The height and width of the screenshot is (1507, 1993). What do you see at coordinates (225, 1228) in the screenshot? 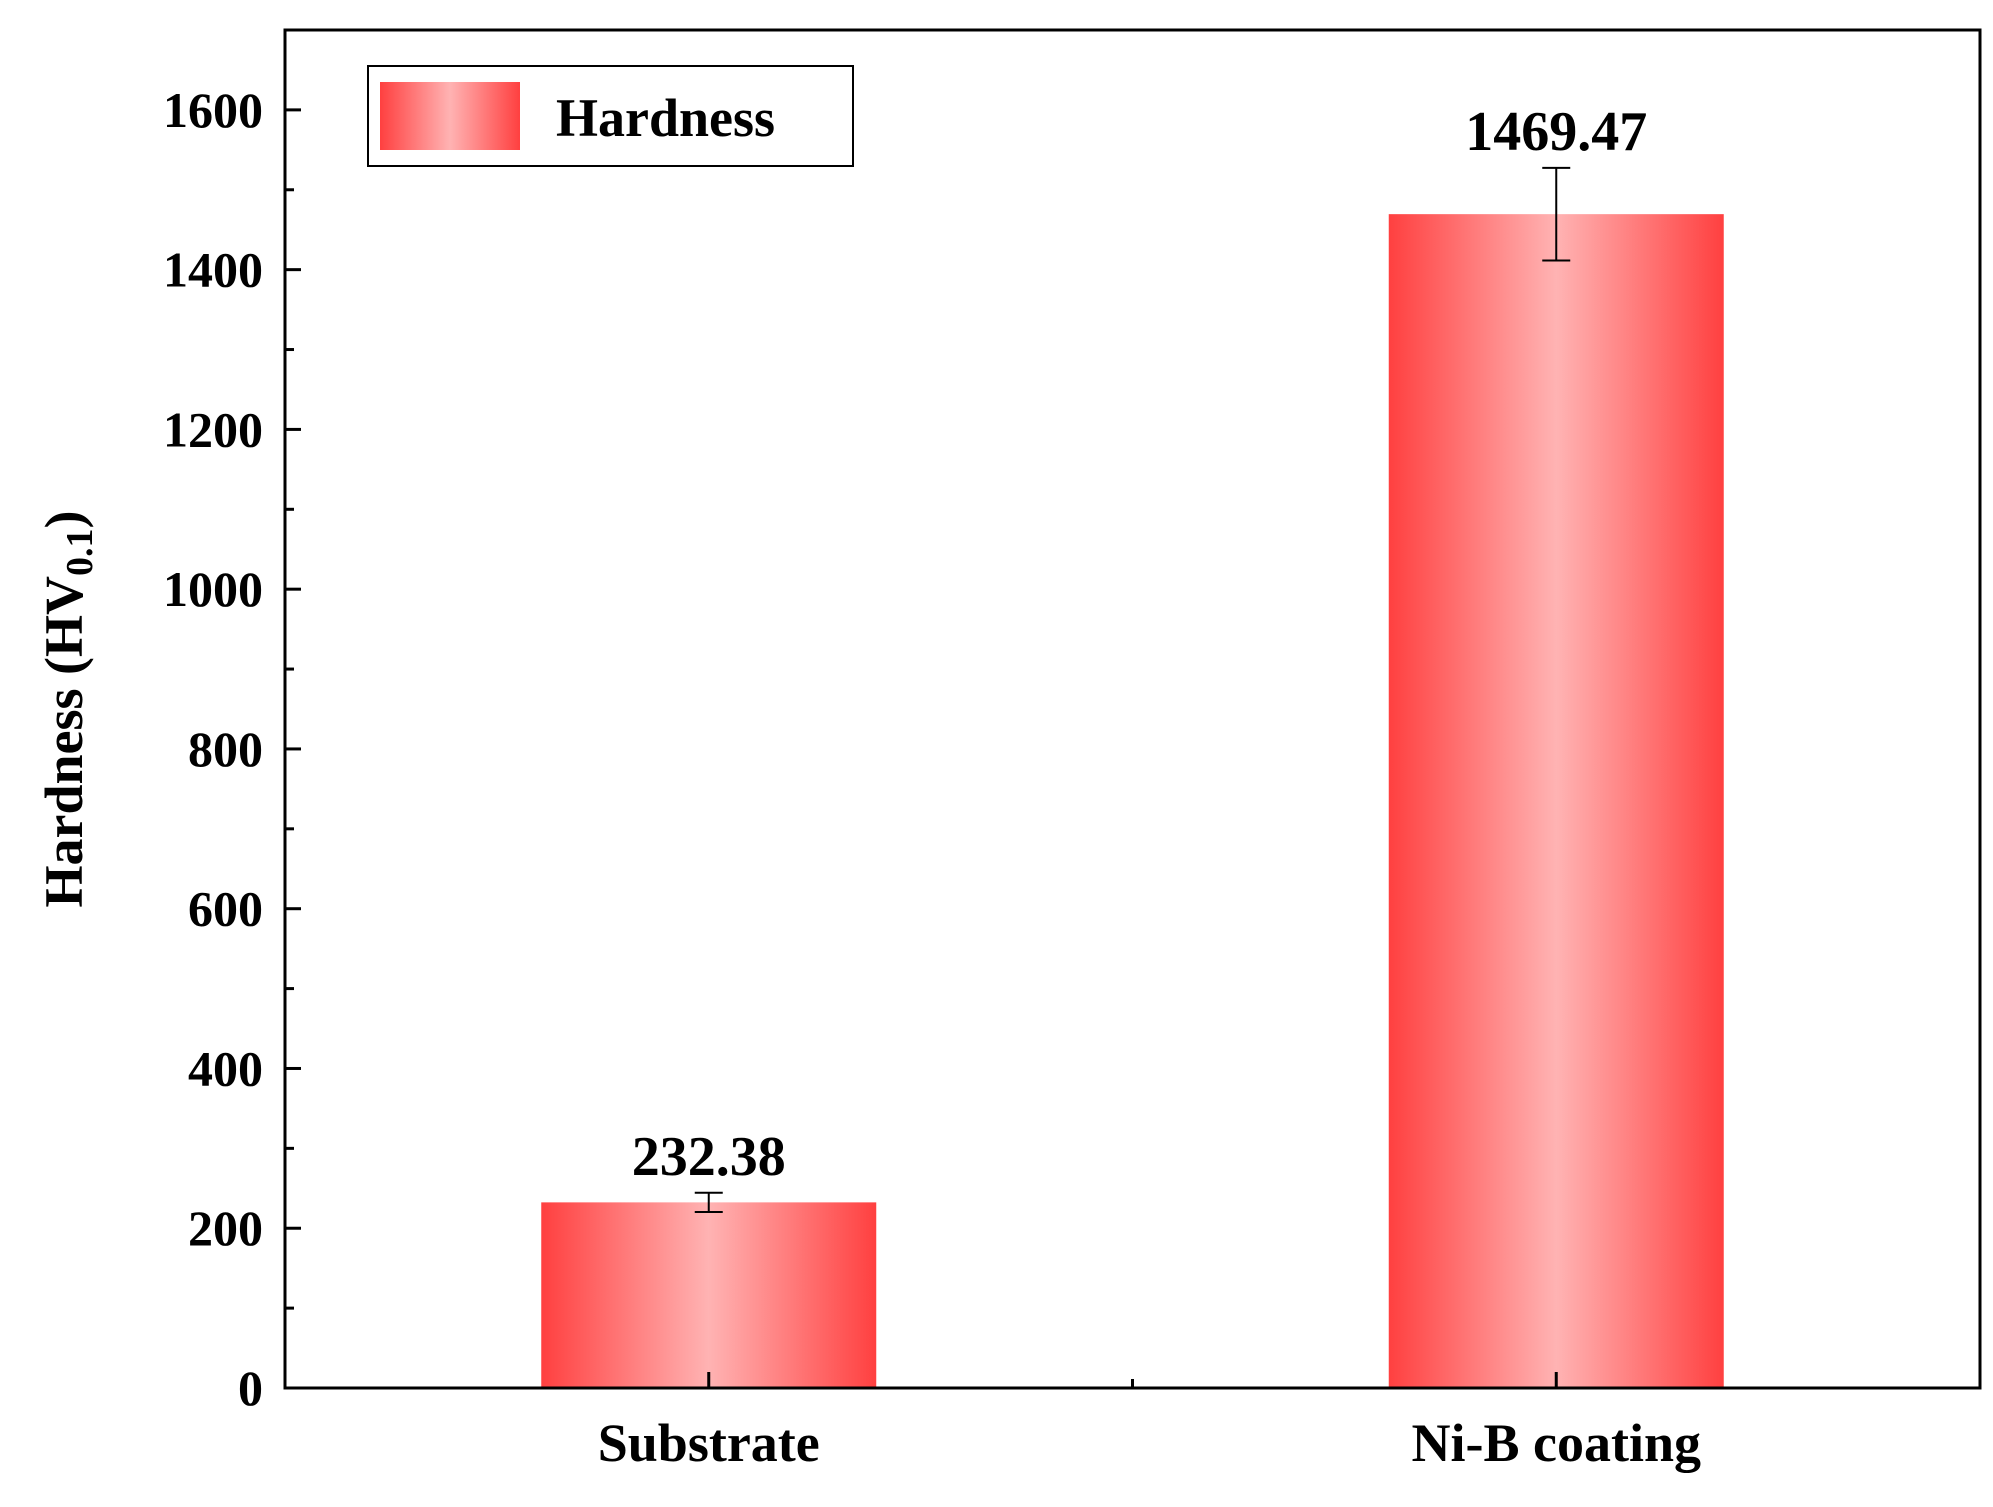
I see `y-tick-label-1: 200` at bounding box center [225, 1228].